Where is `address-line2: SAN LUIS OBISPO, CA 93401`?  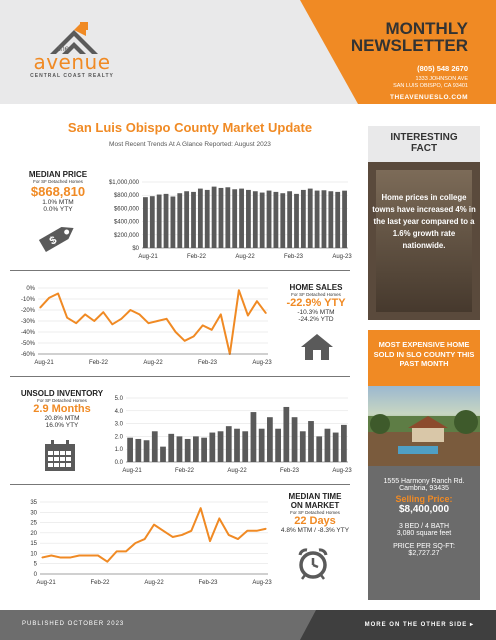 address-line2: SAN LUIS OBISPO, CA 93401 is located at coordinates (430, 85).